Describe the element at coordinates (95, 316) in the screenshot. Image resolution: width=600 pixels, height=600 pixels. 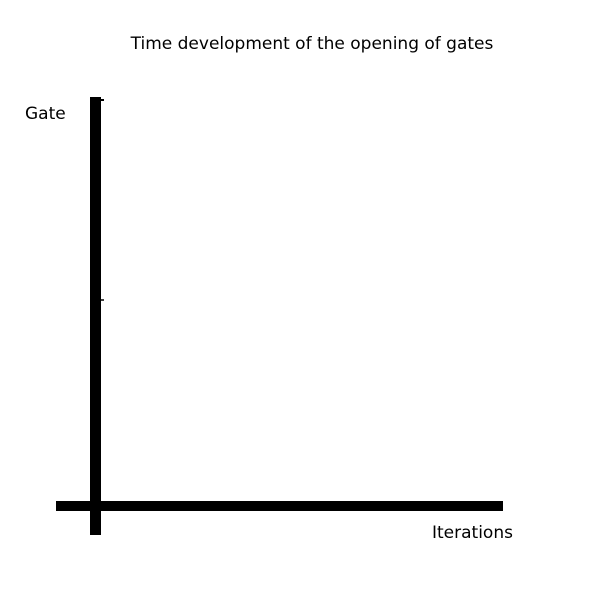
I see `y-axis-line` at that location.